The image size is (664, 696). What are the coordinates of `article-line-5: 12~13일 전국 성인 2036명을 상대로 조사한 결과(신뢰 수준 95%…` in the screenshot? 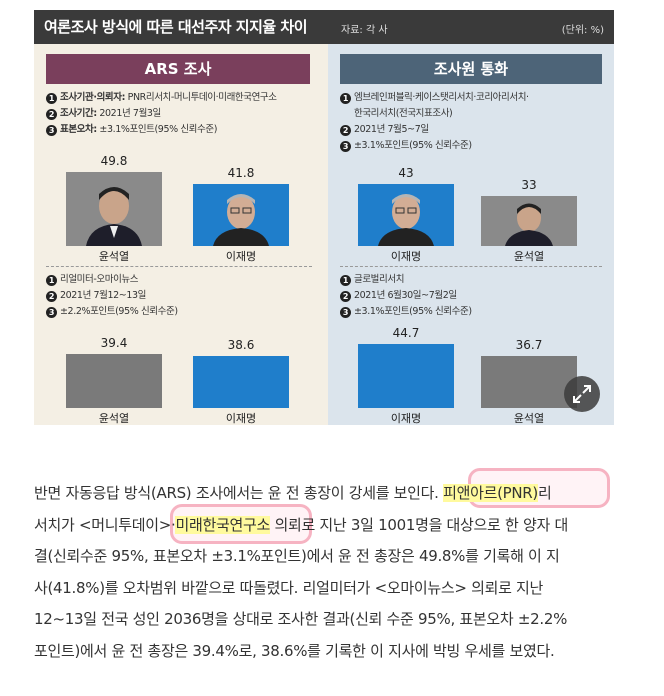 It's located at (301, 619).